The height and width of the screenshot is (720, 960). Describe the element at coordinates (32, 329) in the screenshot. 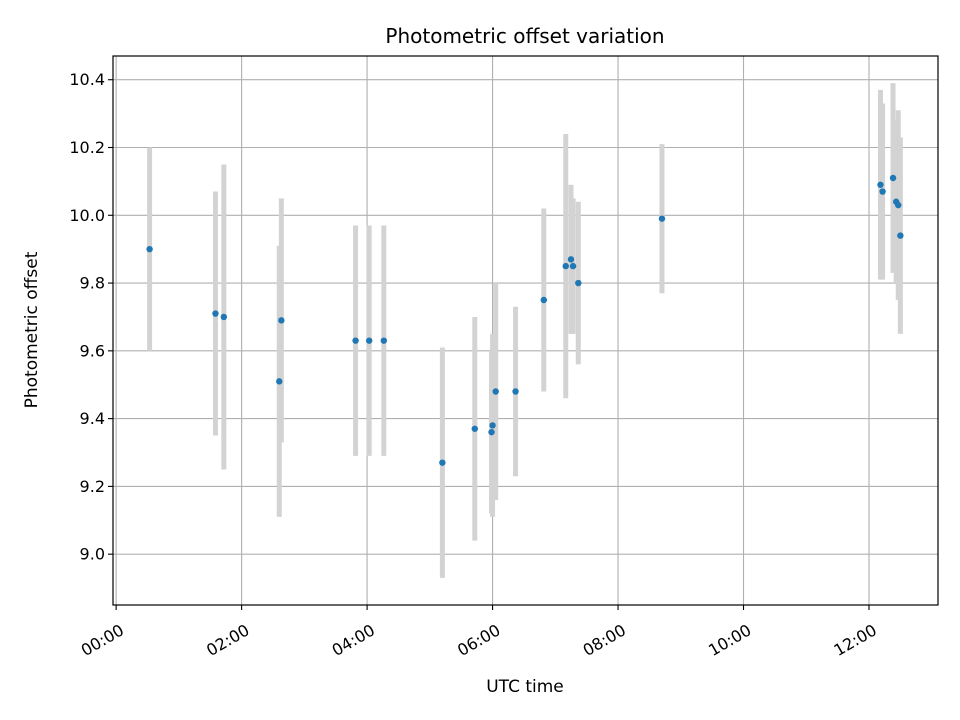

I see `y-axis-title: Photometric offset` at that location.